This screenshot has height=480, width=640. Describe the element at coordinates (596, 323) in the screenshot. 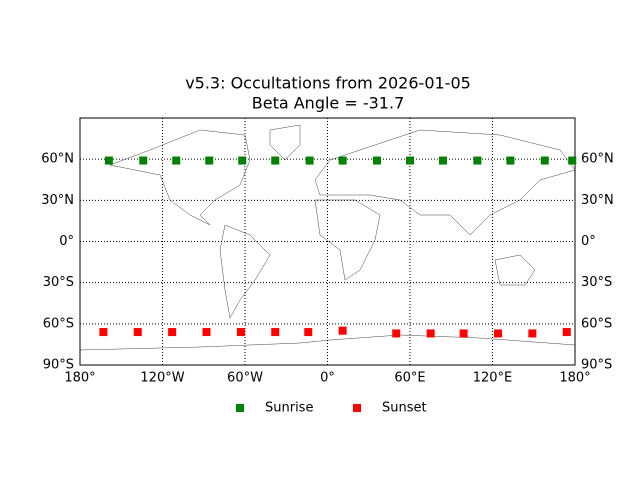

I see `y-tick-label-right: 60°S` at that location.